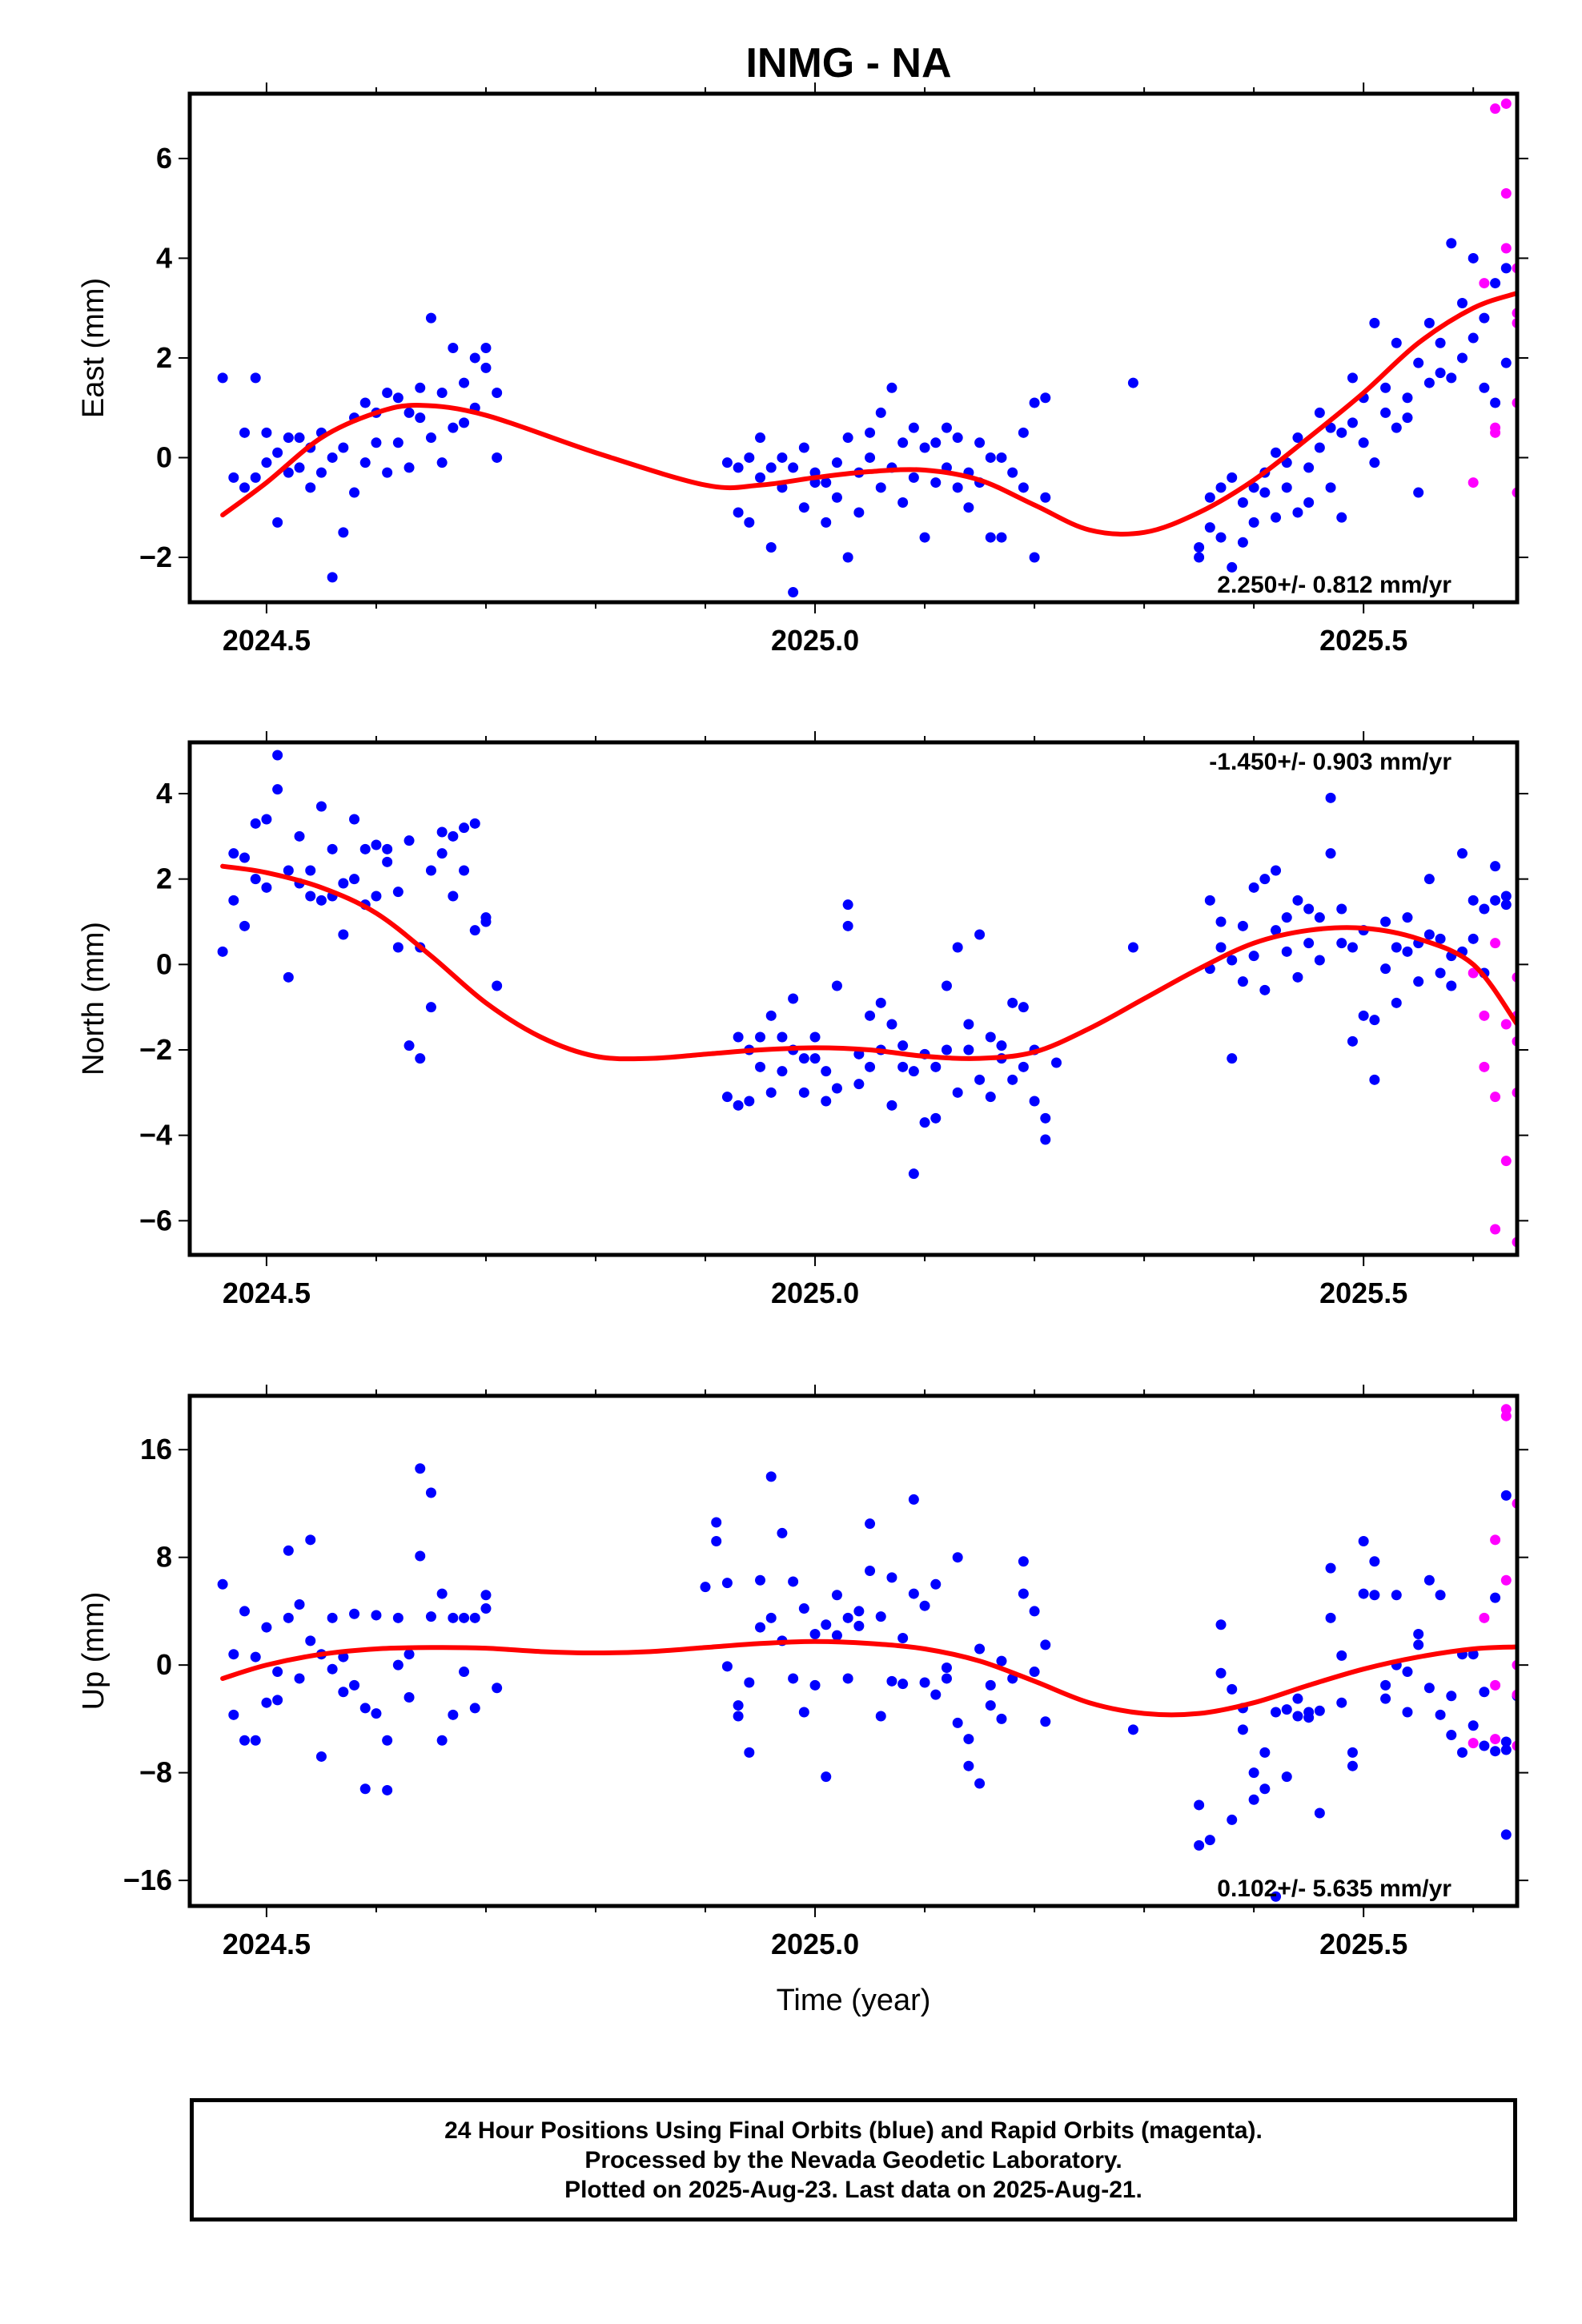  I want to click on chart-title: INMG - NA, so click(848, 63).